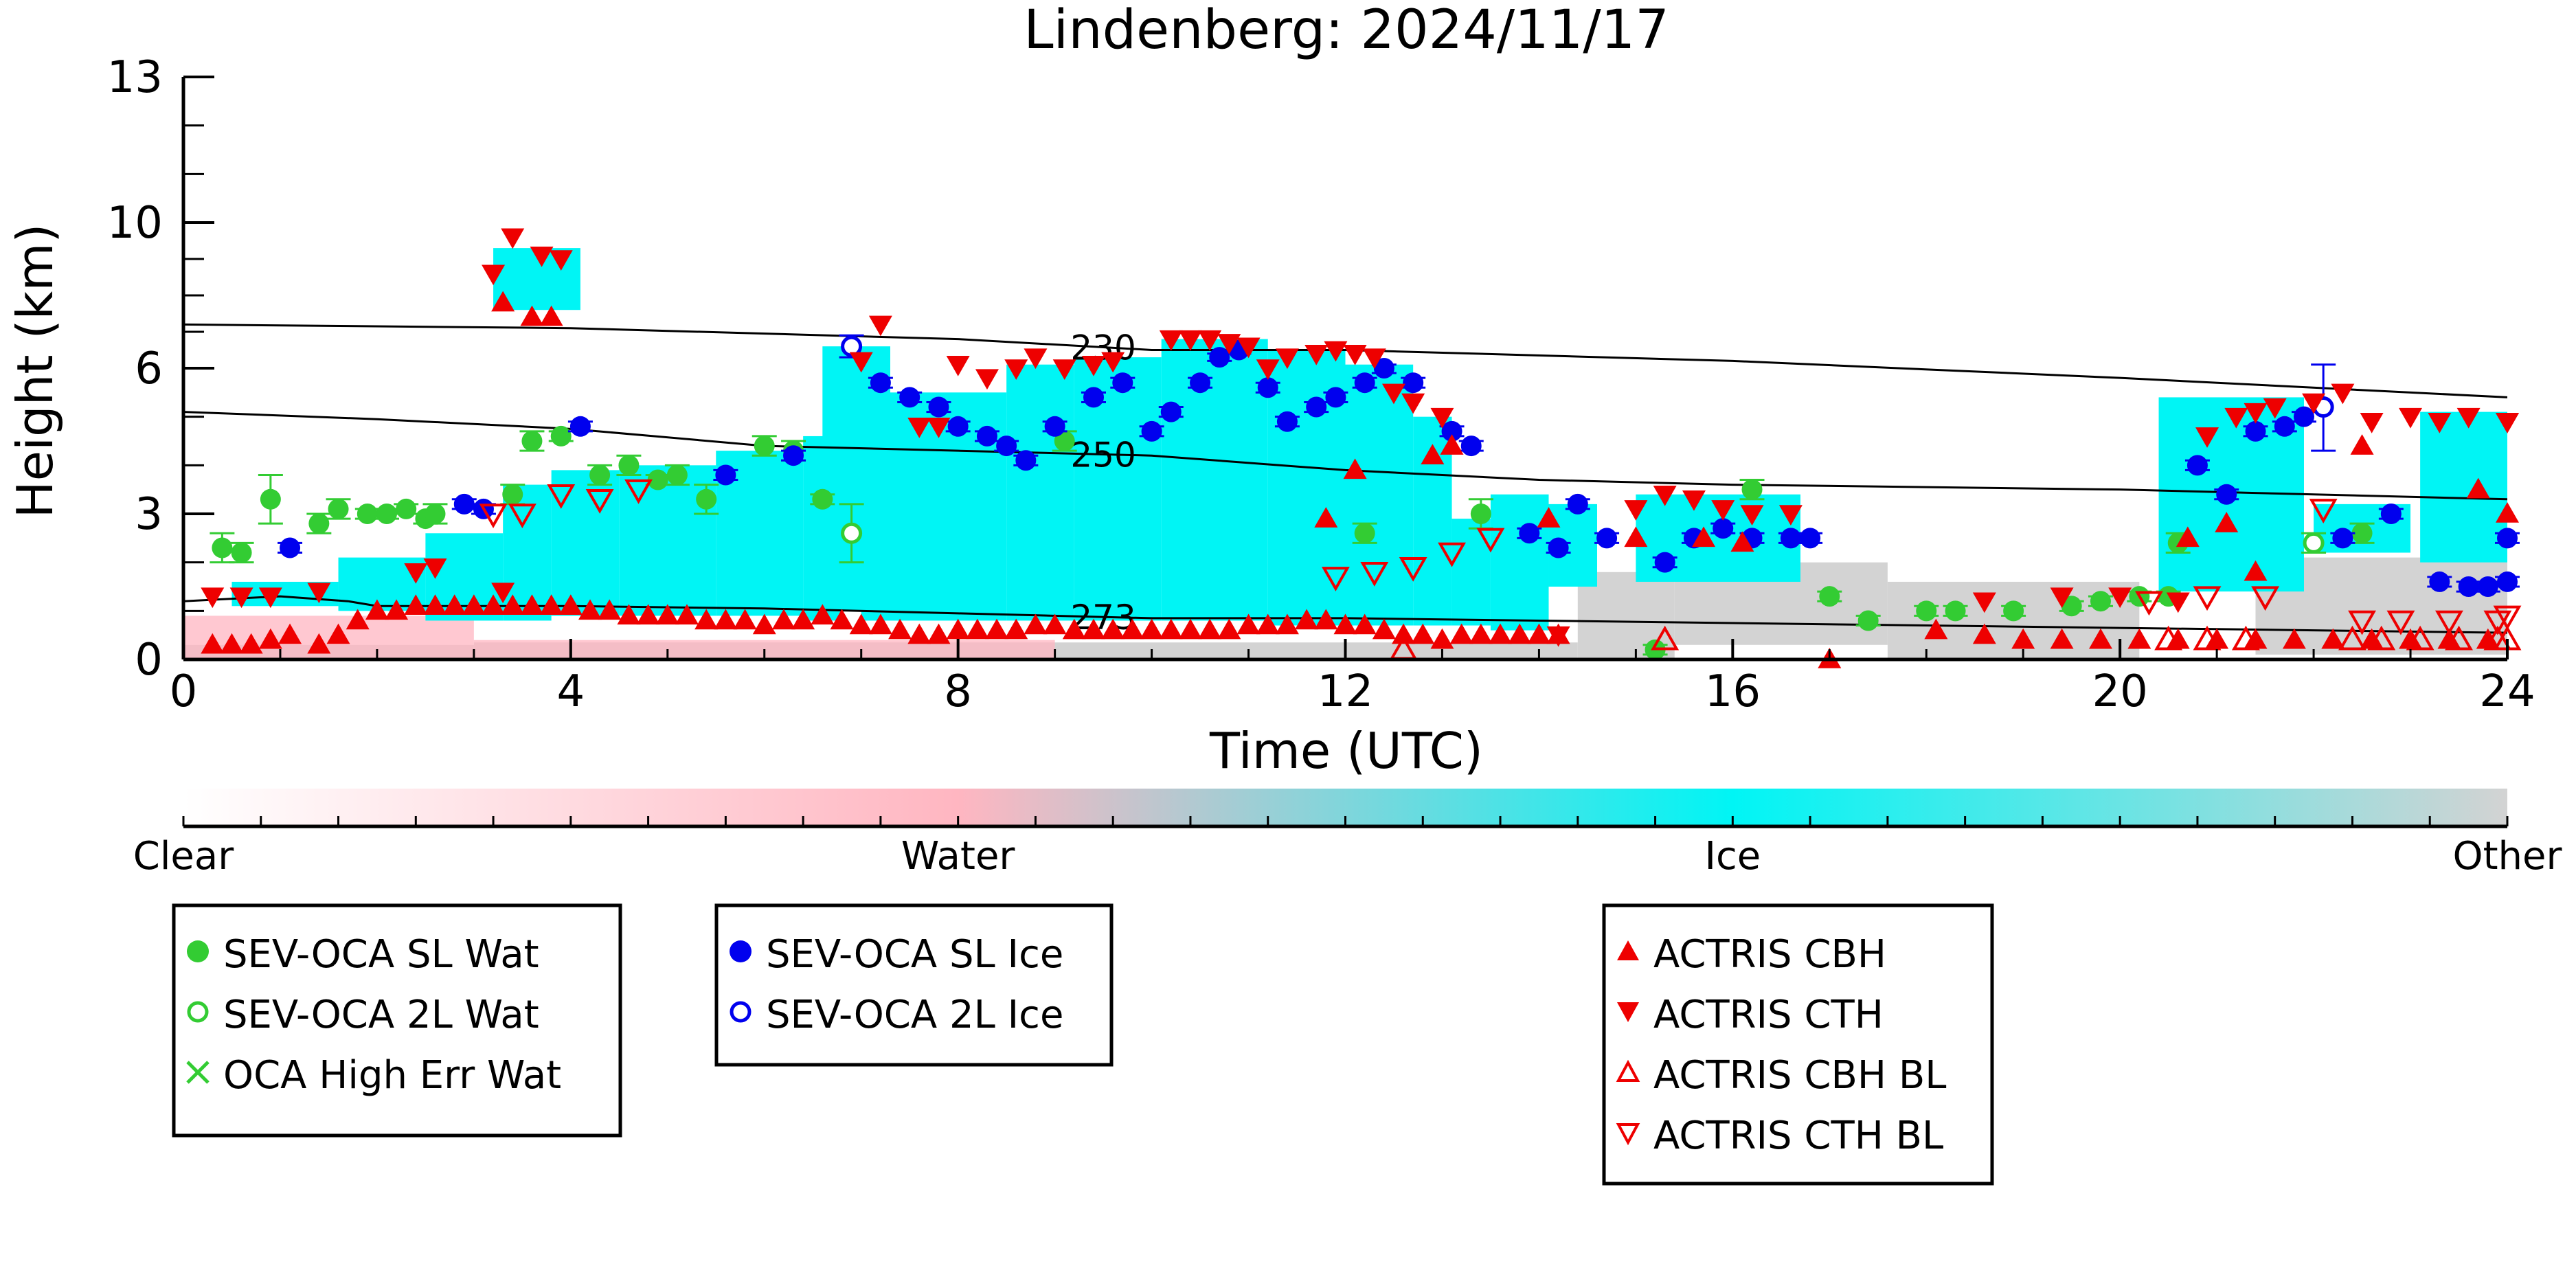  Describe the element at coordinates (35, 371) in the screenshot. I see `y-axis-label: Height (km)` at that location.